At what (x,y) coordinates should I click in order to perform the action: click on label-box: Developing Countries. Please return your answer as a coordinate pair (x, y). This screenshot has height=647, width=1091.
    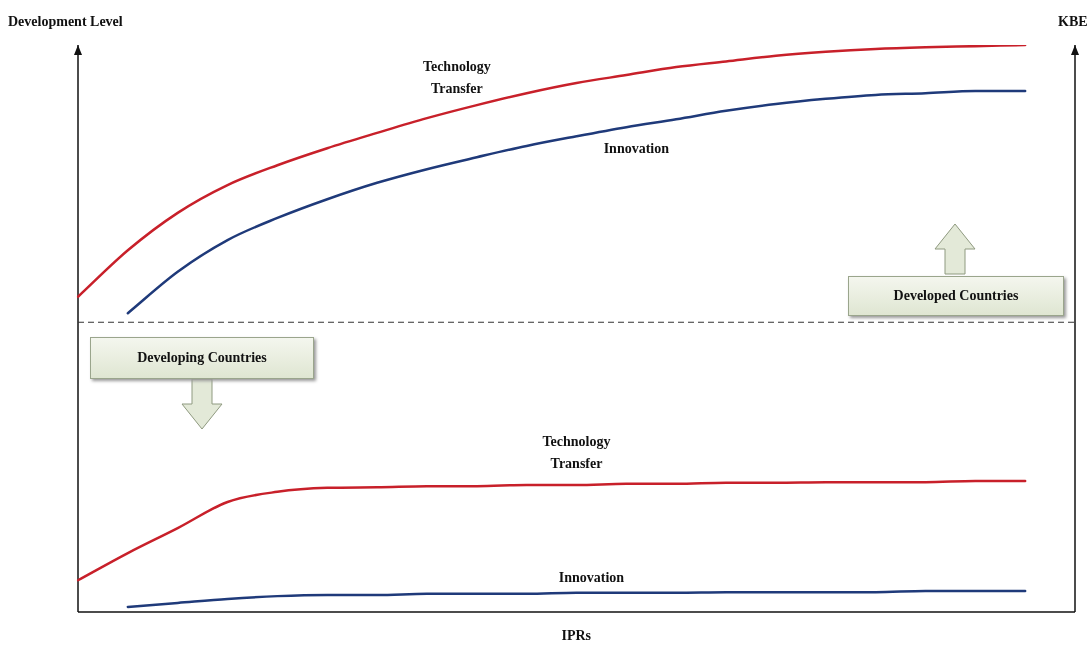
    Looking at the image, I should click on (202, 358).